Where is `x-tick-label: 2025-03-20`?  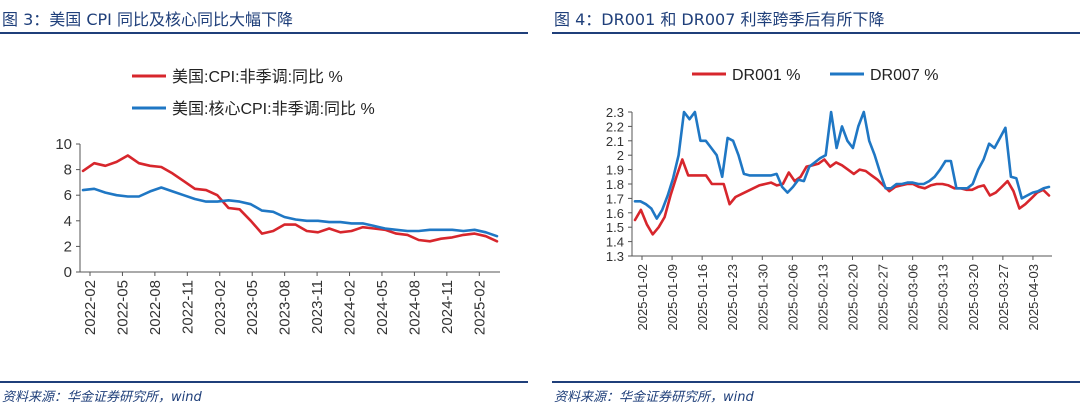
x-tick-label: 2025-03-20 is located at coordinates (973, 297).